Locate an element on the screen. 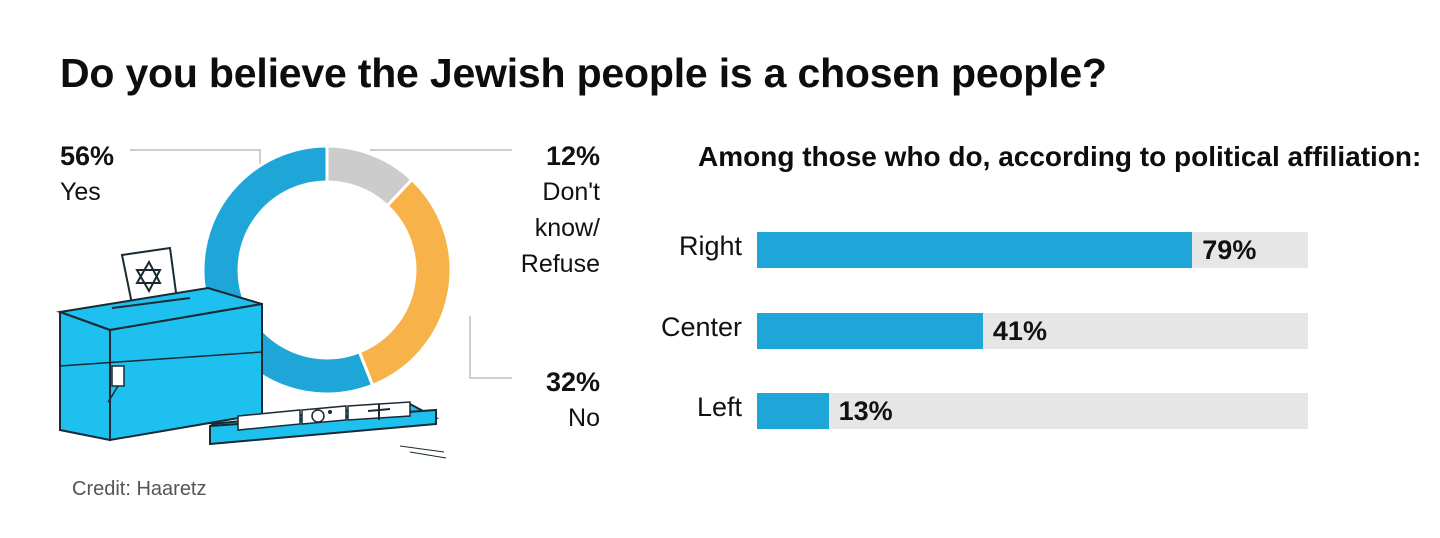 This screenshot has width=1440, height=538. donut-value-yes: 56% is located at coordinates (87, 156).